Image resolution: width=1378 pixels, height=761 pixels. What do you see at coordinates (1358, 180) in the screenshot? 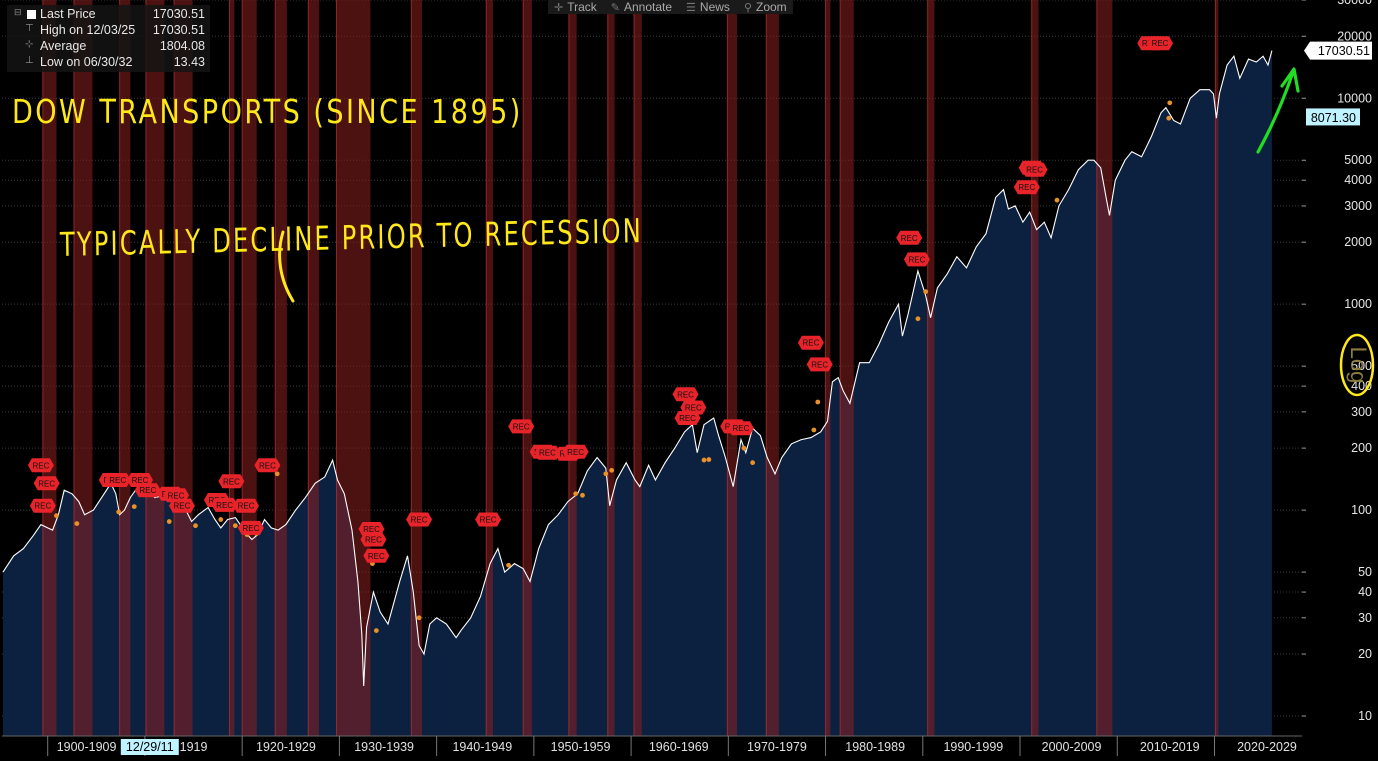
I see `y-tick-label: 4000` at bounding box center [1358, 180].